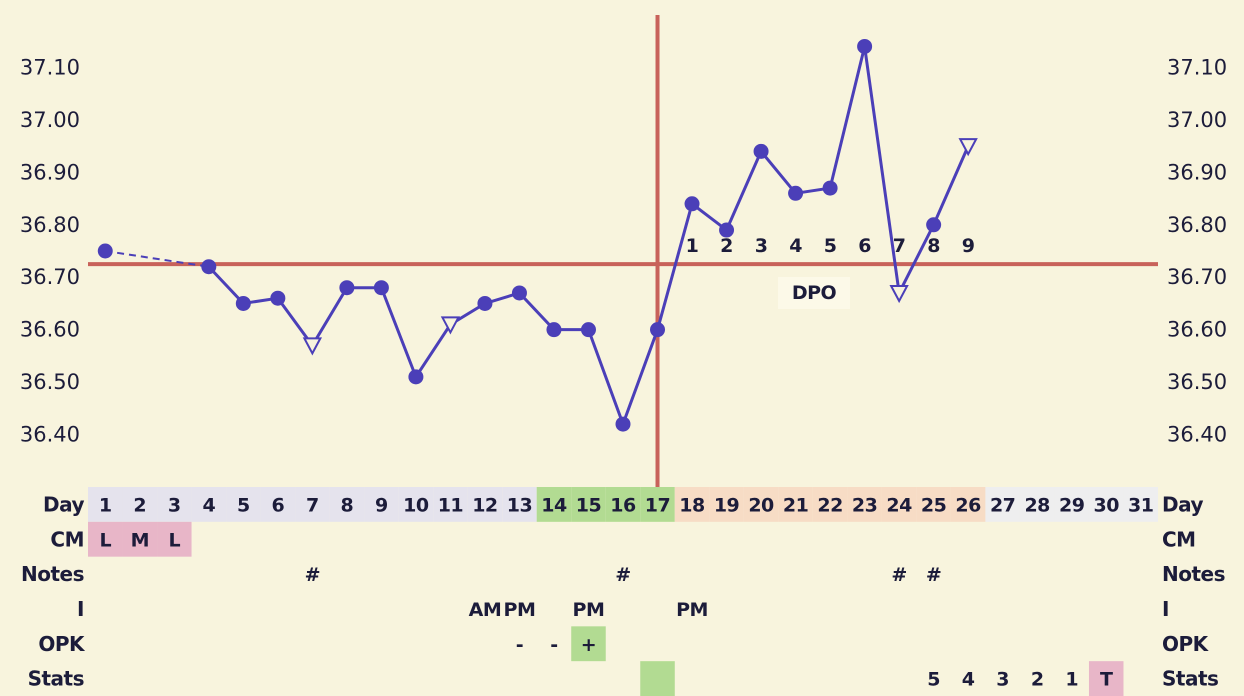  What do you see at coordinates (1165, 609) in the screenshot?
I see `row-label-right: I` at bounding box center [1165, 609].